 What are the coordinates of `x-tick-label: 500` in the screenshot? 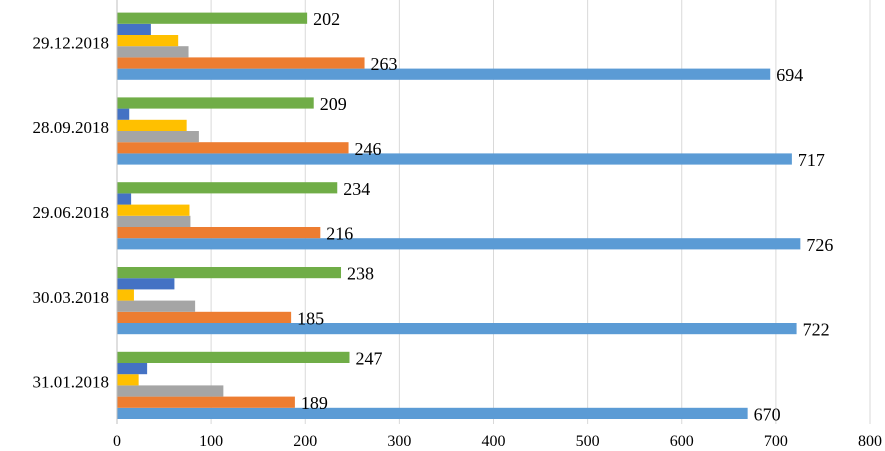 It's located at (588, 441).